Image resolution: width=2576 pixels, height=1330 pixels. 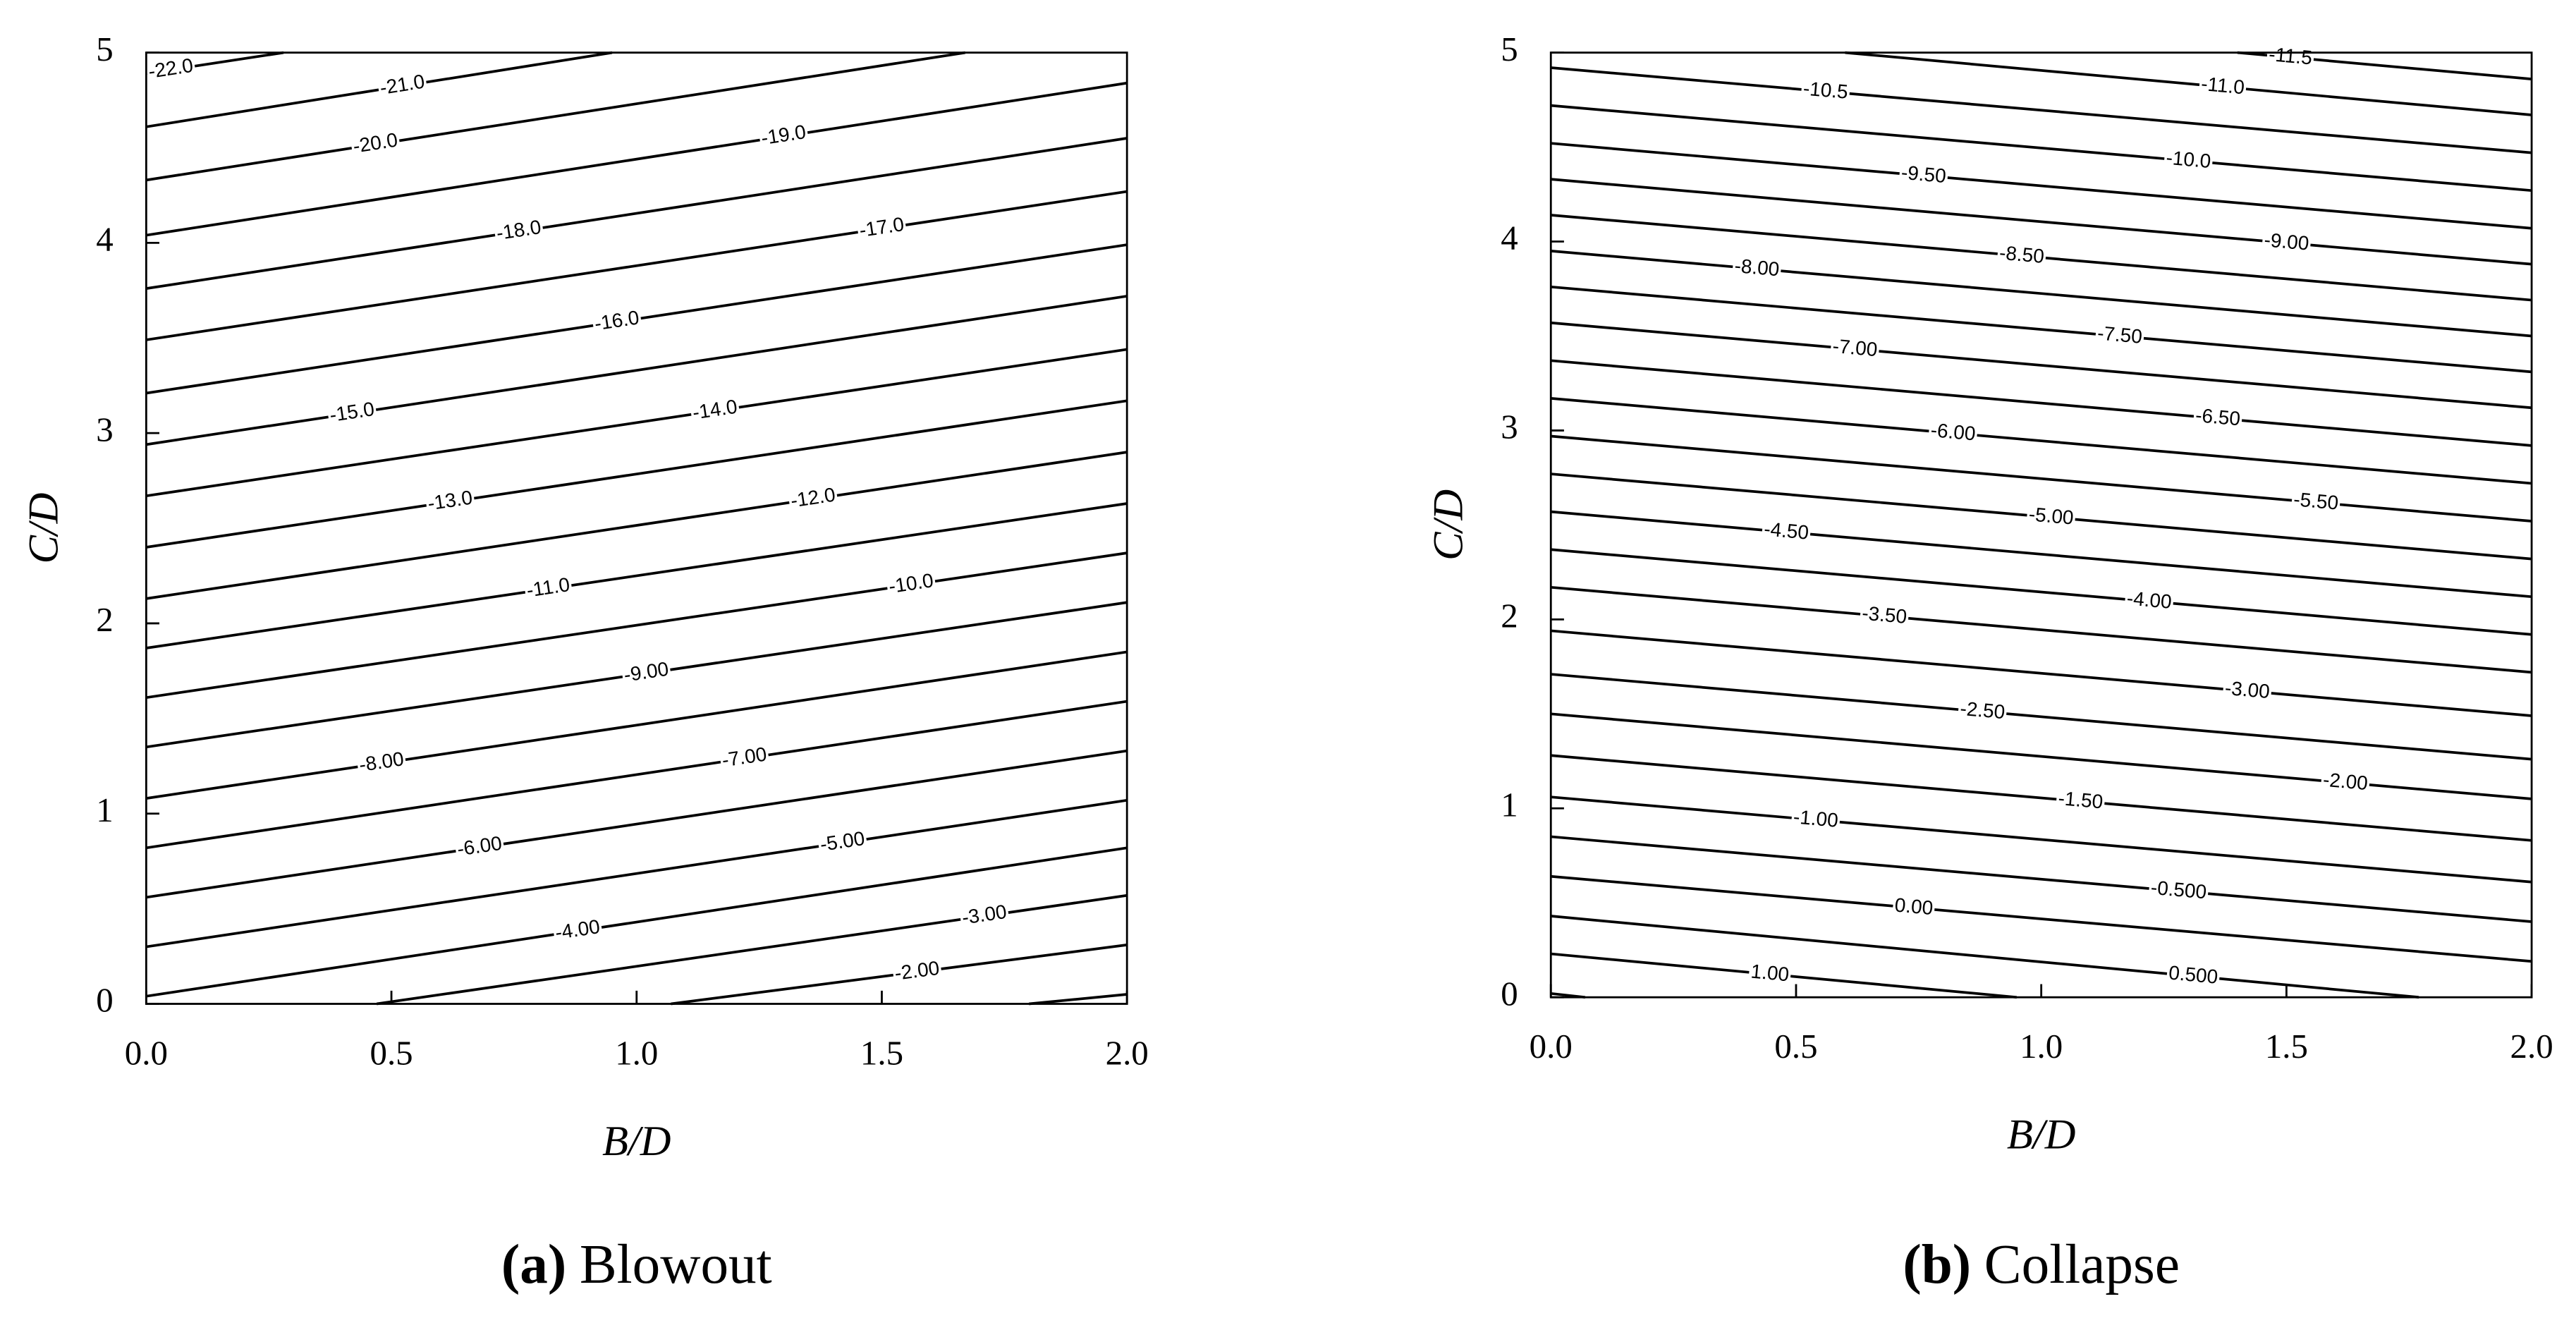 I want to click on contour-label: -6.50, so click(x=2218, y=416).